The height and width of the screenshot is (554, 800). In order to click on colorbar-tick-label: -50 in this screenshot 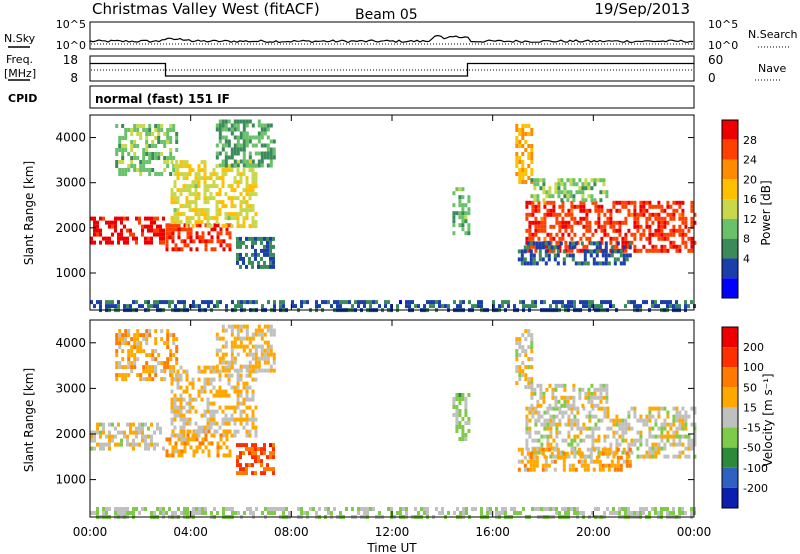, I will do `click(752, 448)`.